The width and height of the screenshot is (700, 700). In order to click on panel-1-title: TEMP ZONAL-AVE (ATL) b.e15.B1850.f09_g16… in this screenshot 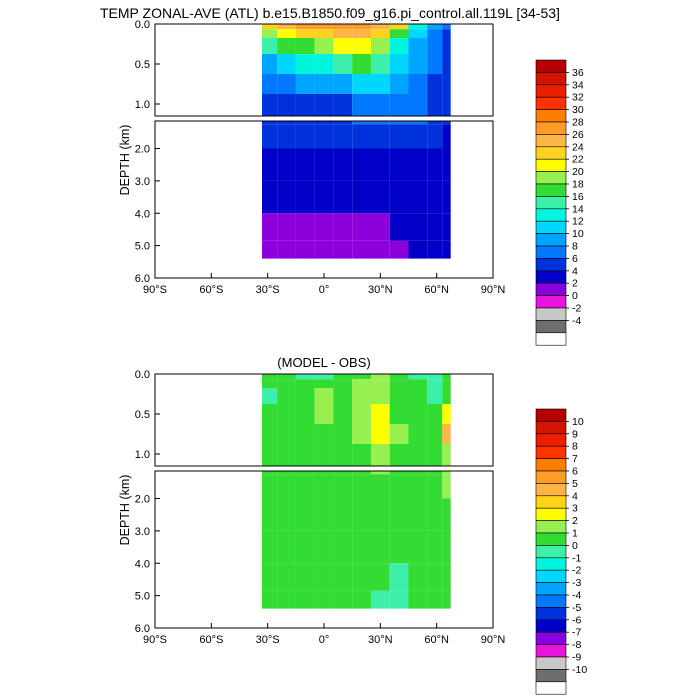, I will do `click(330, 13)`.